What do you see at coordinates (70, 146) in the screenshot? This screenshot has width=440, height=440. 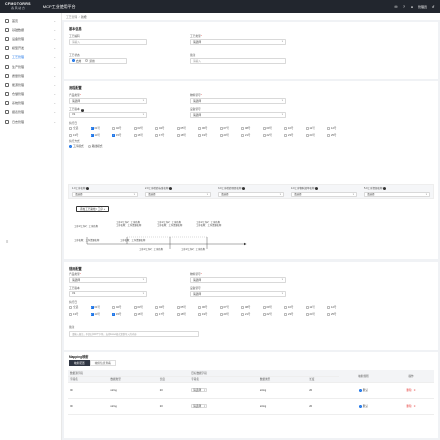 I see `mode-process-radio` at bounding box center [70, 146].